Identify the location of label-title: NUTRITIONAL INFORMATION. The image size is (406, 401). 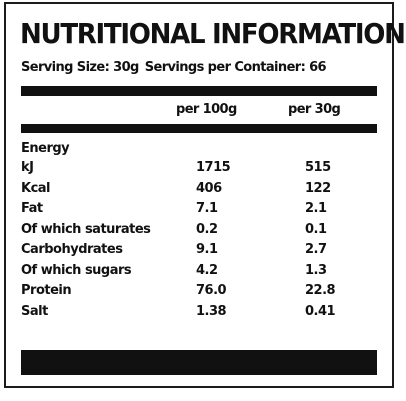
(213, 33).